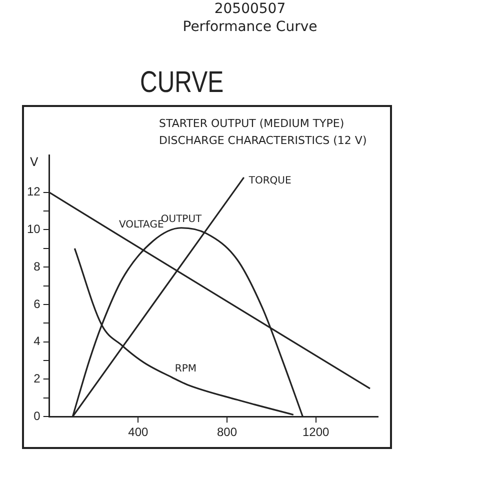  What do you see at coordinates (182, 83) in the screenshot?
I see `text: CURVE` at bounding box center [182, 83].